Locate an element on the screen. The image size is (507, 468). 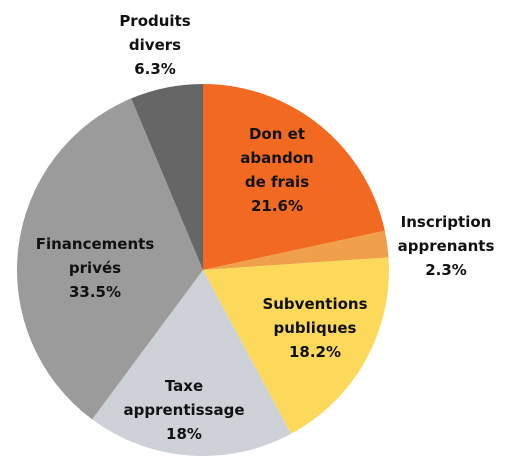
slice-label: Taxe apprentissage 18% is located at coordinates (184, 410).